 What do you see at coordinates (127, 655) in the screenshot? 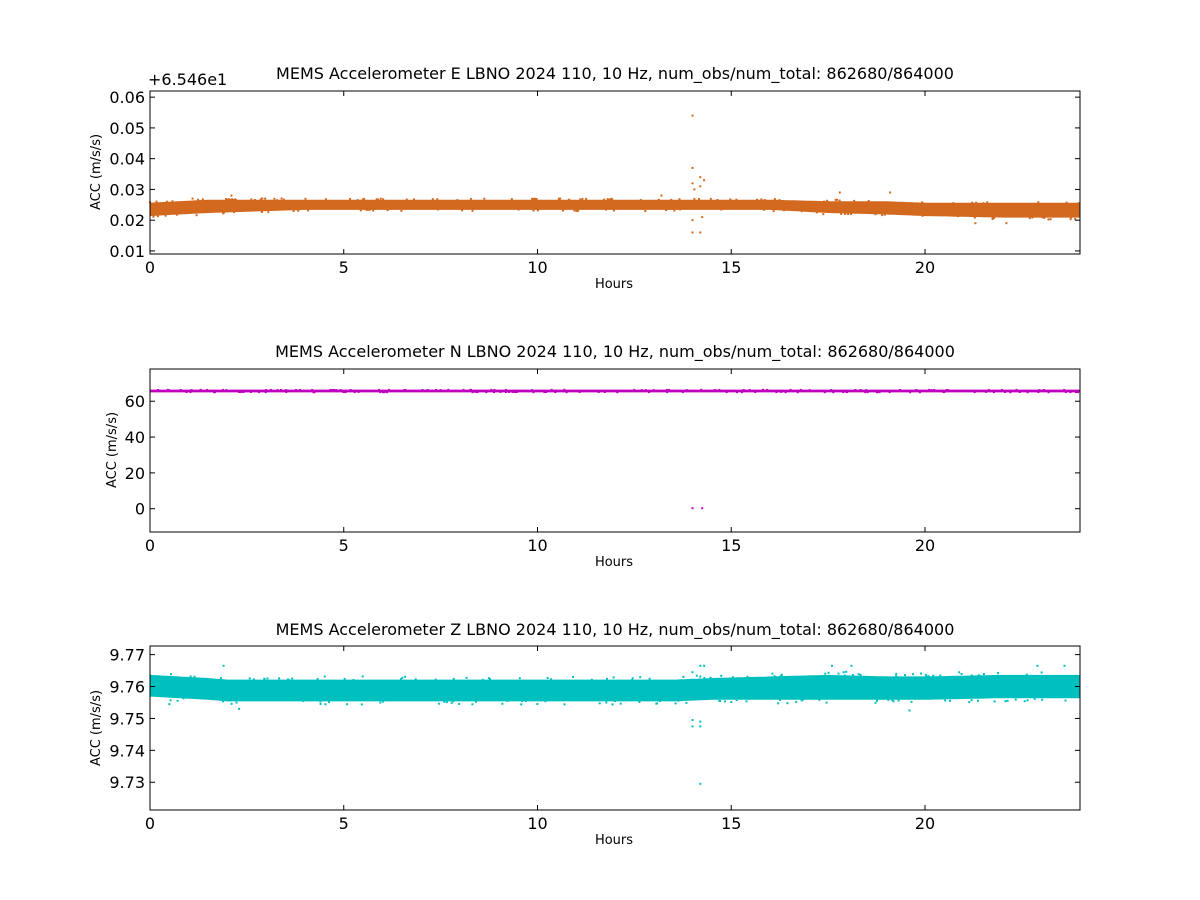
I see `subplot-z-ytick-label: 9.77` at bounding box center [127, 655].